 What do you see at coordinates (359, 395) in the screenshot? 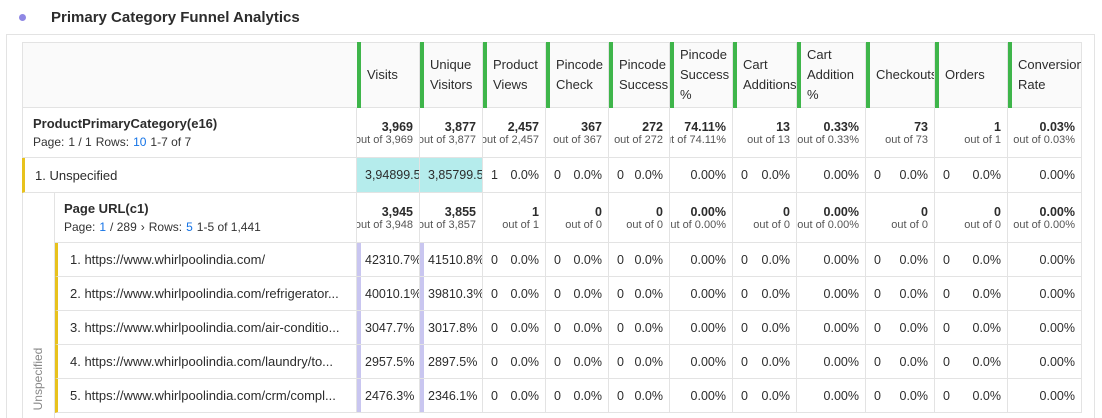
I see `cell-bar` at bounding box center [359, 395].